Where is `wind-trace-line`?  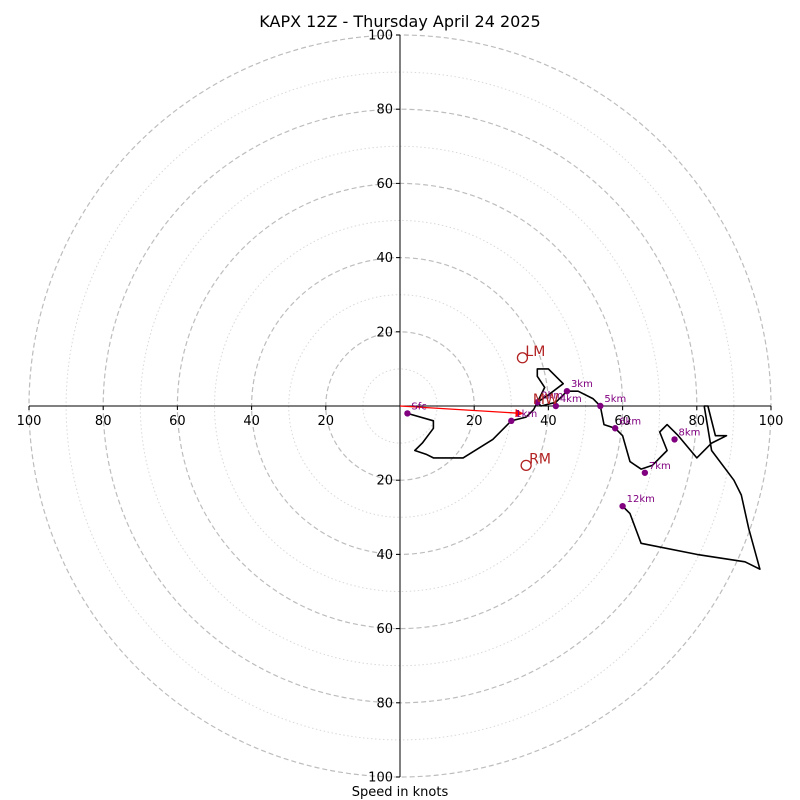 wind-trace-line is located at coordinates (584, 469).